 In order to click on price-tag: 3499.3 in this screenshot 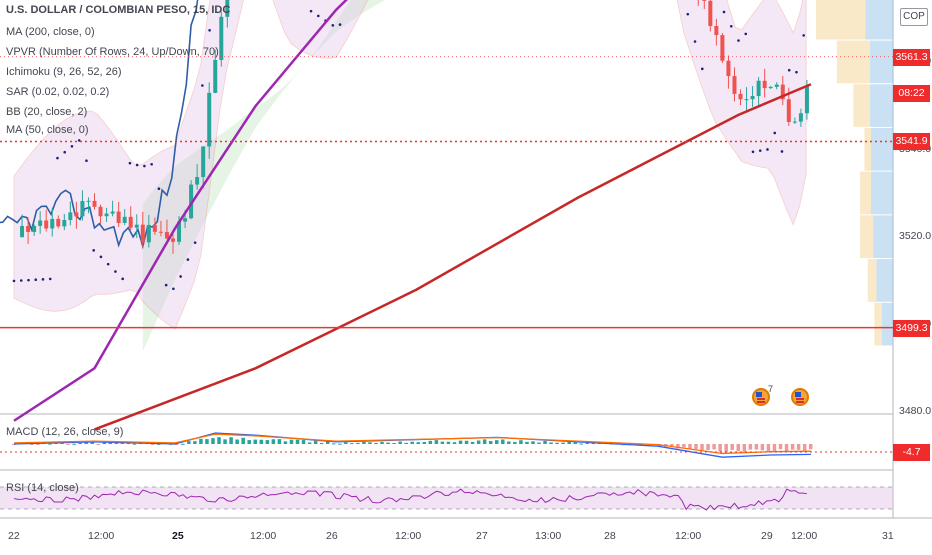, I will do `click(911, 328)`.